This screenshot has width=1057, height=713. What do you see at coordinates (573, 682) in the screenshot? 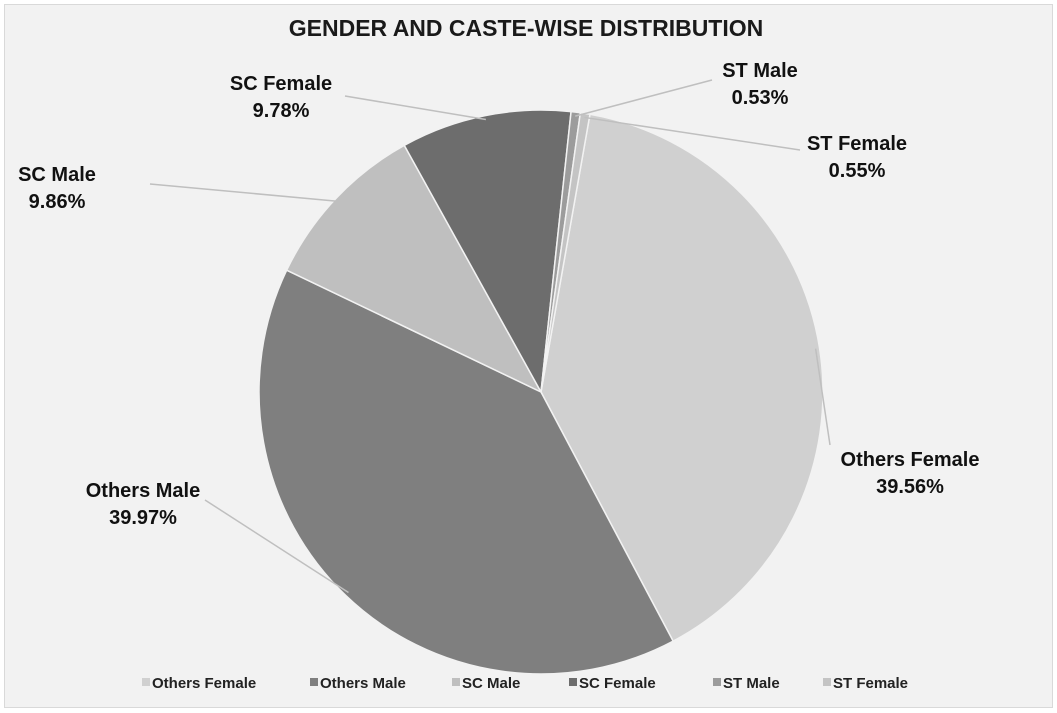
I see `legend-swatch-sc-female` at bounding box center [573, 682].